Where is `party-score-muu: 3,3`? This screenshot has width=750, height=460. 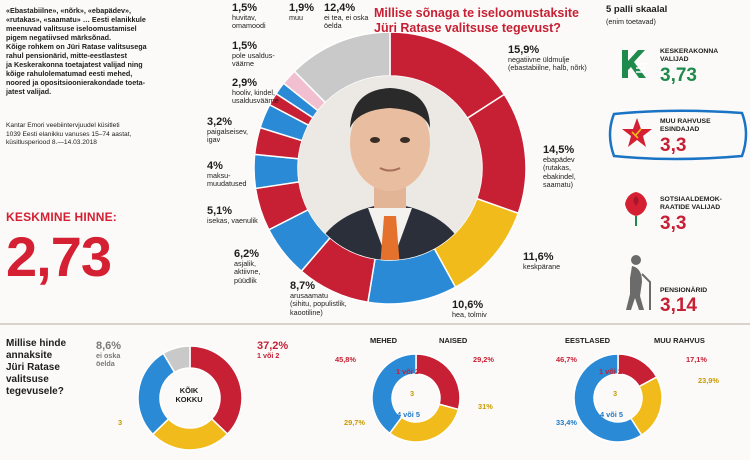 party-score-muu: 3,3 is located at coordinates (673, 145).